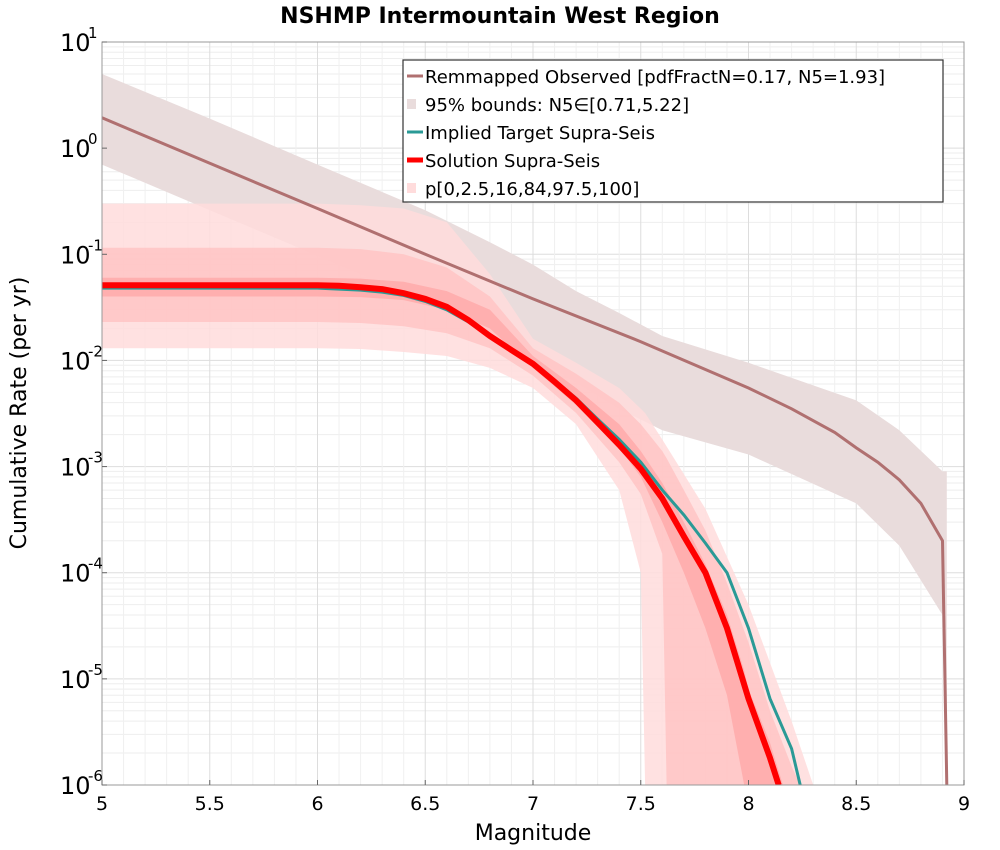 The image size is (1000, 850). What do you see at coordinates (500, 16) in the screenshot?
I see `chart-title: NSHMP Intermountain West Region` at bounding box center [500, 16].